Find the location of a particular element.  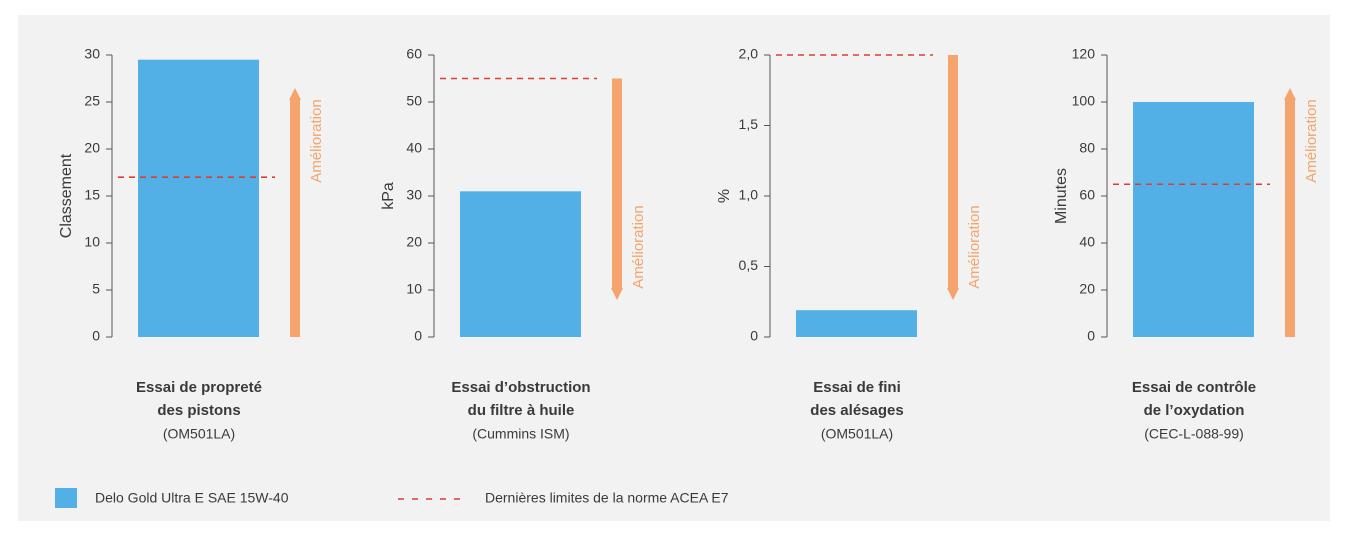

legend-swatch is located at coordinates (66, 498).